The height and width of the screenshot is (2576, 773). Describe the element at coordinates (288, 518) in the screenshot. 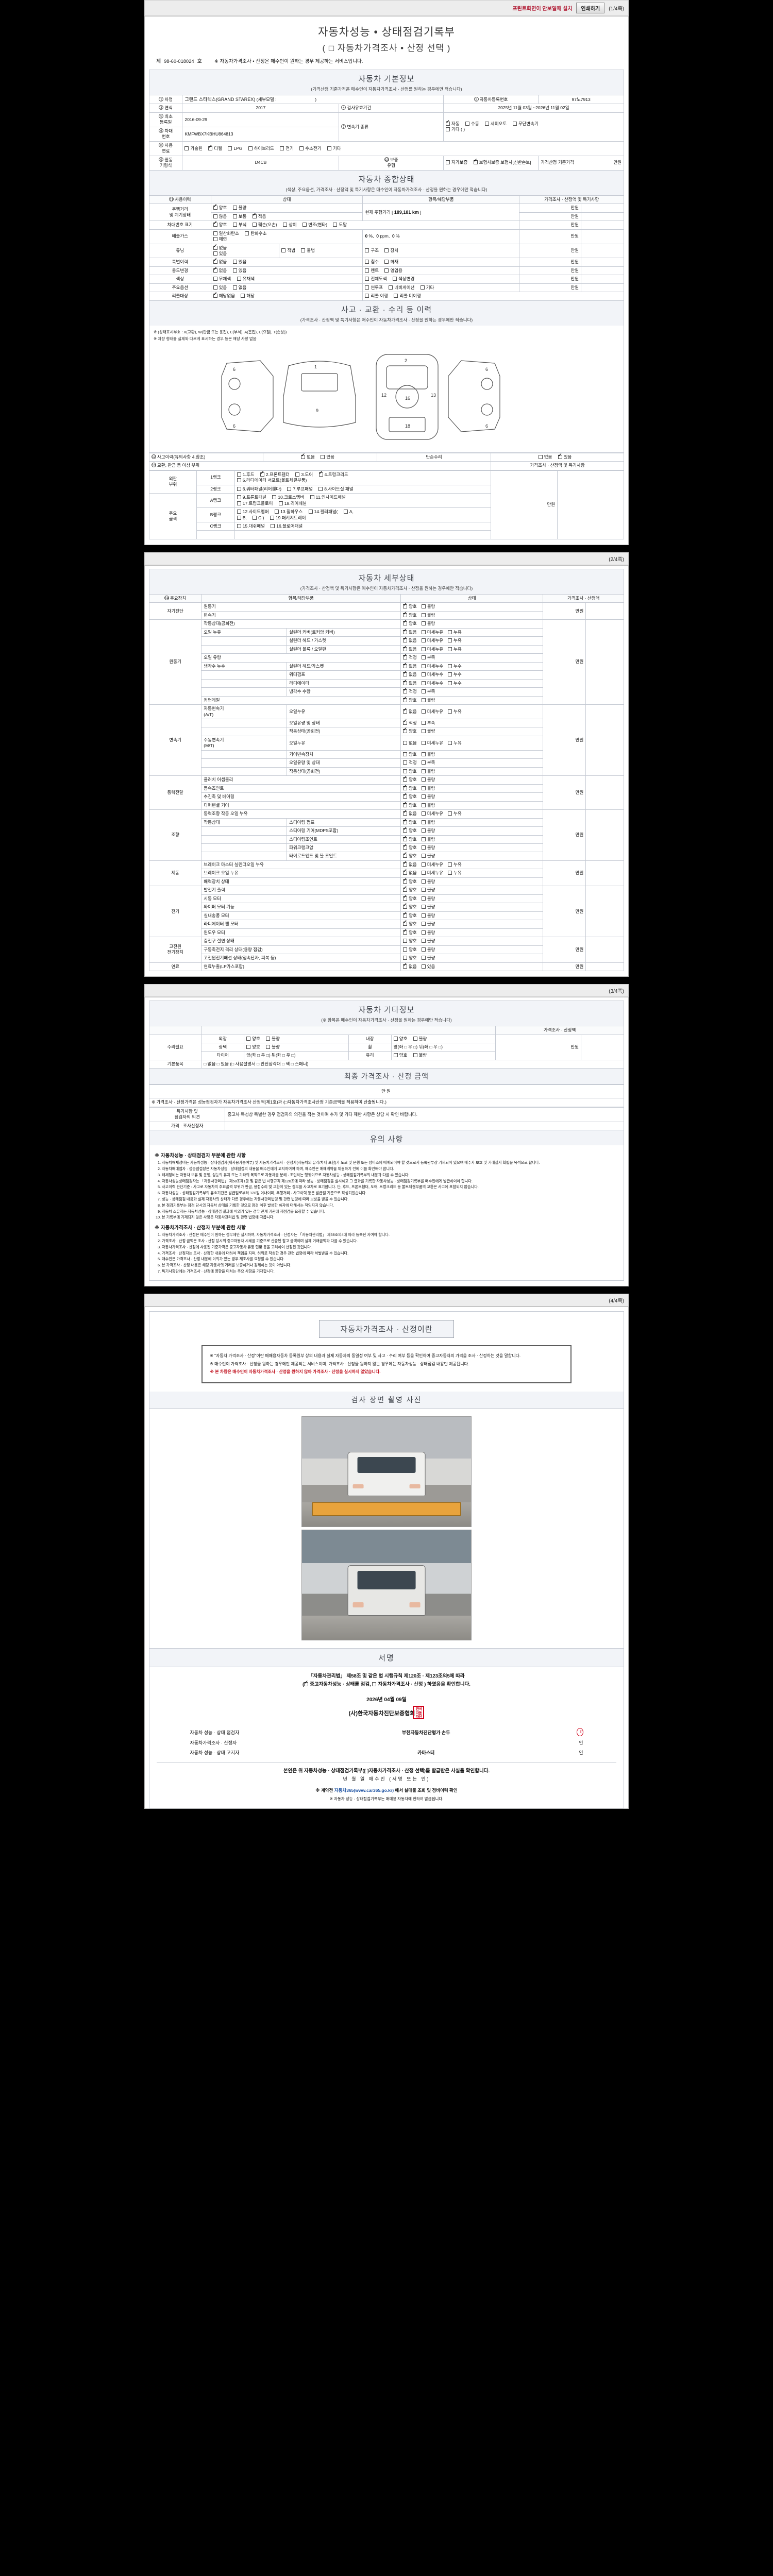

I see `frame-package-tray: 19.패키지트레이` at that location.